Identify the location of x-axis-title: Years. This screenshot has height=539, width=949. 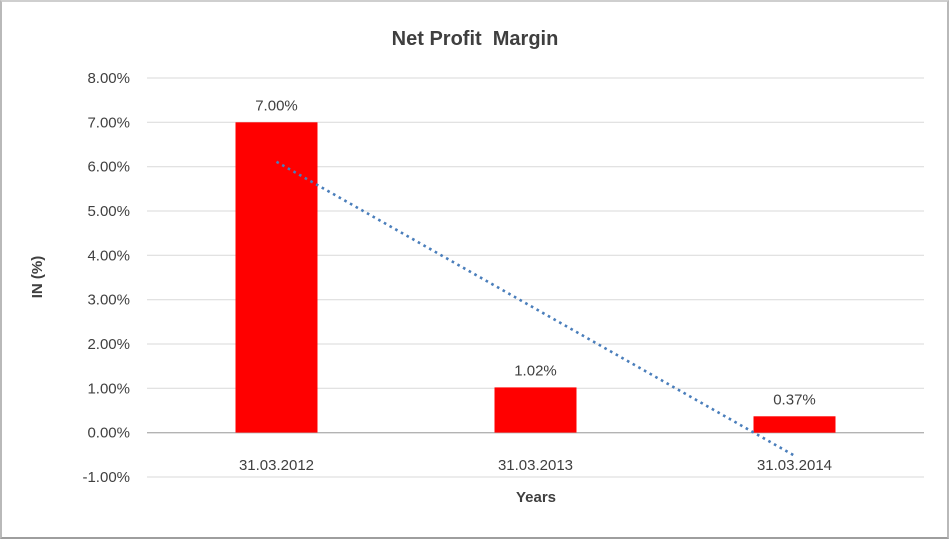
(536, 497).